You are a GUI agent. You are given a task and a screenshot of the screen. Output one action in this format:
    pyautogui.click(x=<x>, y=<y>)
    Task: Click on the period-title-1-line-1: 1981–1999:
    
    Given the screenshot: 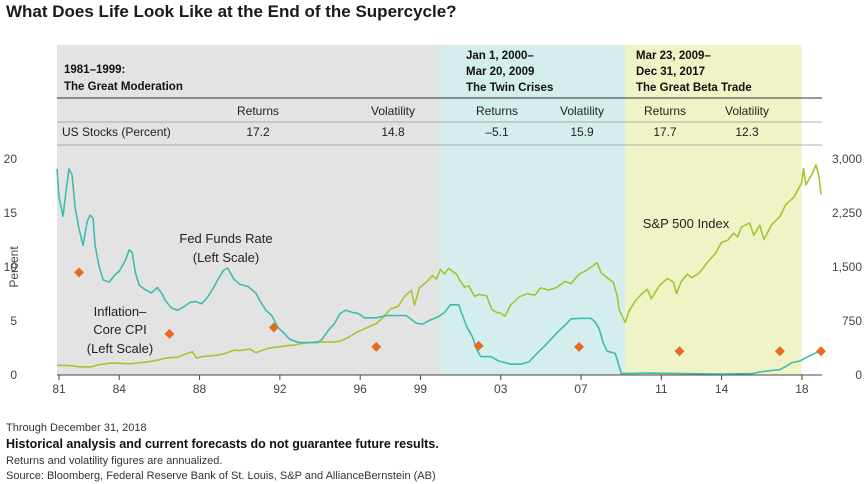 What is the action you would take?
    pyautogui.click(x=94, y=70)
    